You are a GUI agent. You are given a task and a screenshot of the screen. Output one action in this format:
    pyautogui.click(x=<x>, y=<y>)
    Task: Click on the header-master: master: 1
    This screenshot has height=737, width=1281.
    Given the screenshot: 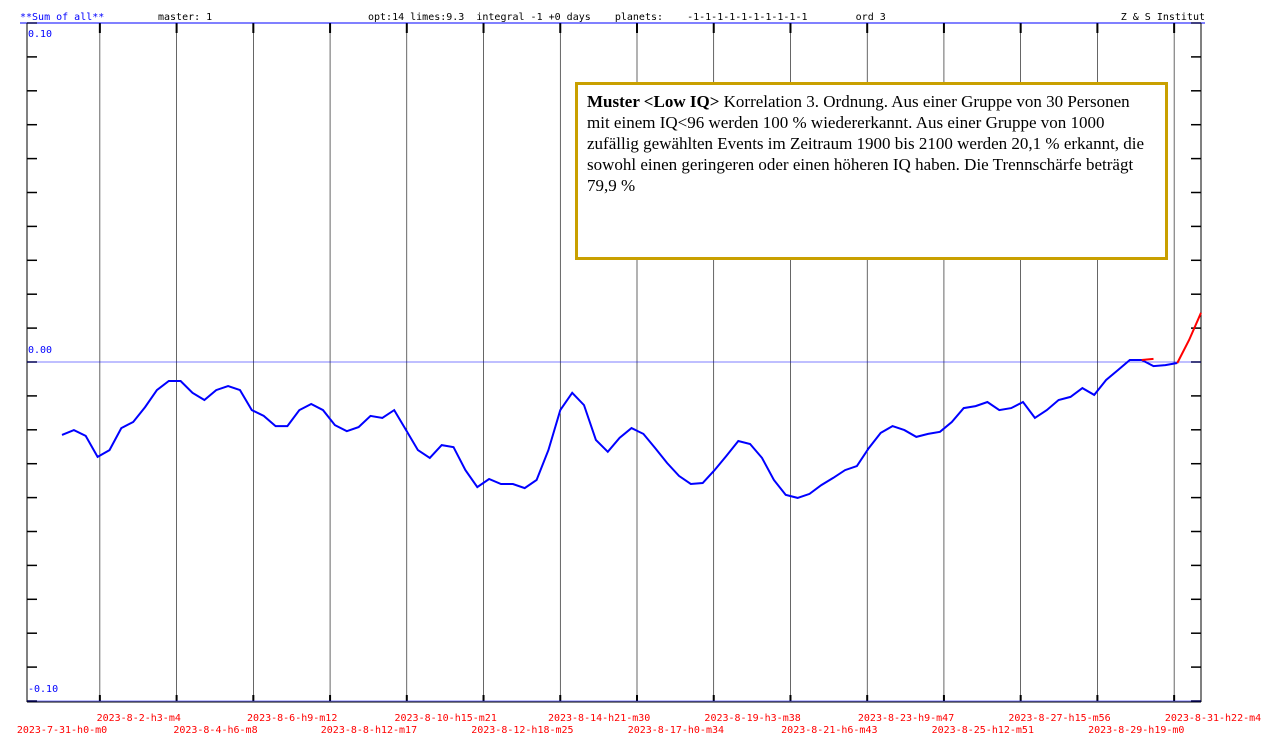 What is the action you would take?
    pyautogui.click(x=185, y=17)
    